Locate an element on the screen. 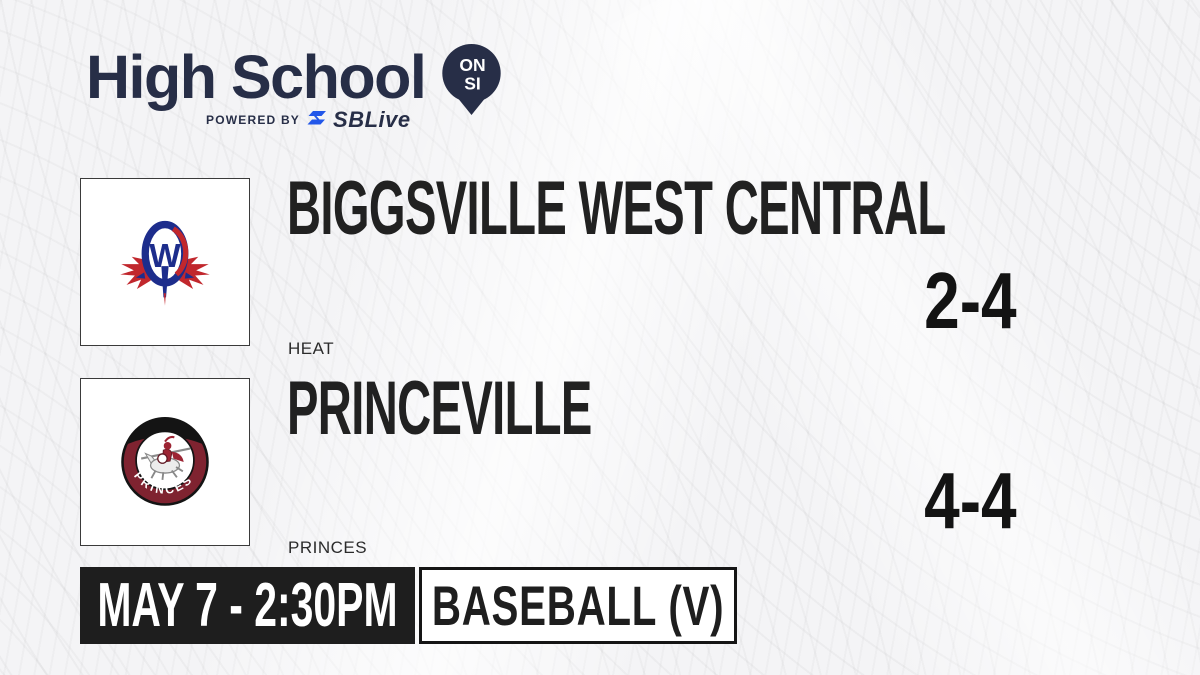  team1-name: BIGGSVILLE WEST CENTRAL is located at coordinates (616, 208).